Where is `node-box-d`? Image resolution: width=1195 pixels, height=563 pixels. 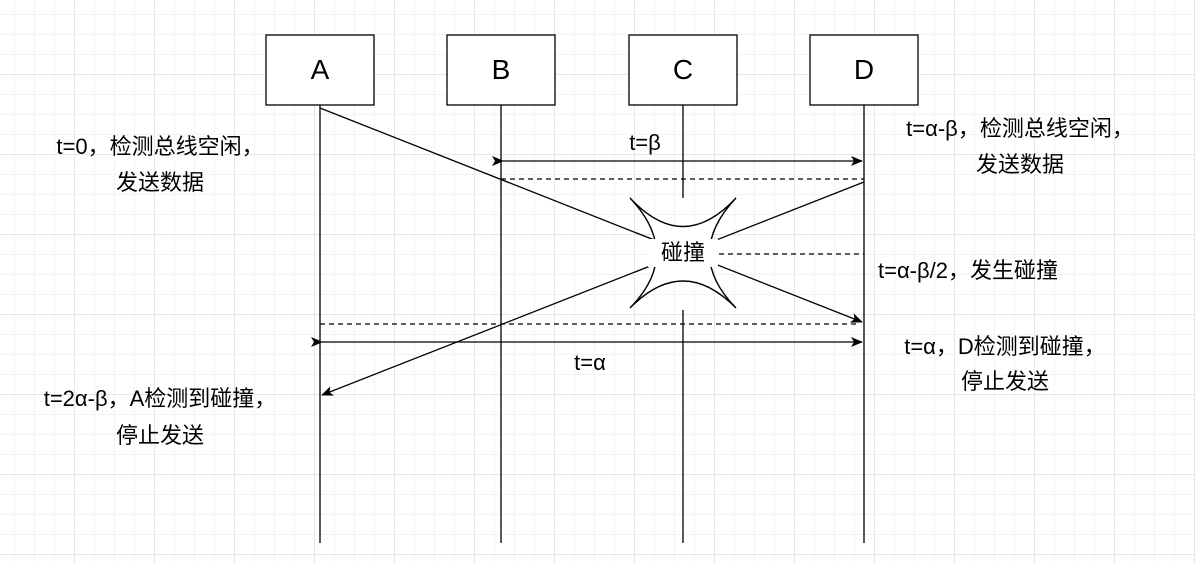 node-box-d is located at coordinates (864, 70).